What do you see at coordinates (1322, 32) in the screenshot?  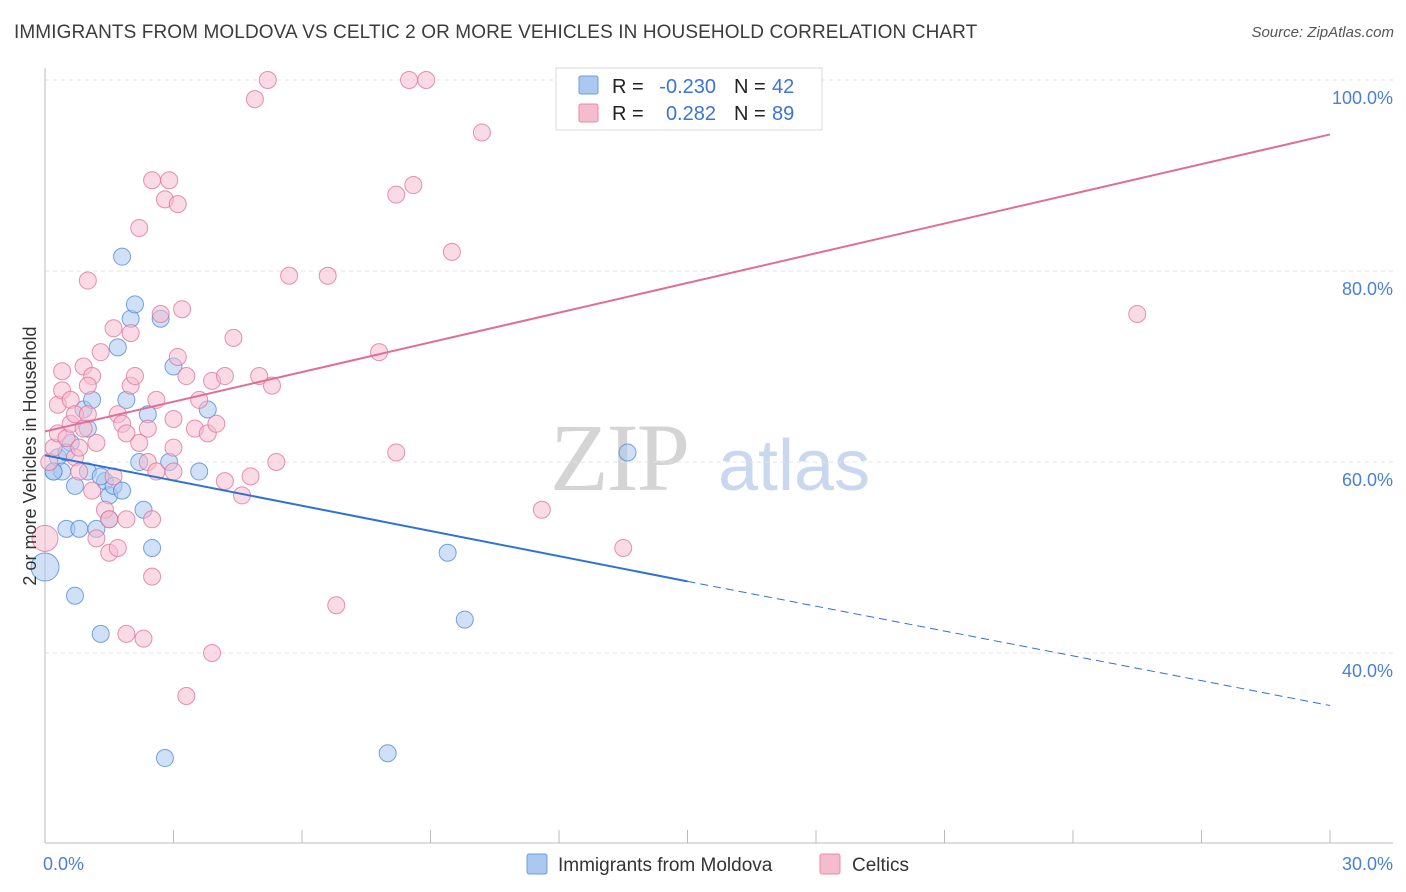 I see `source-credit: Source: ZipAtlas.com` at bounding box center [1322, 32].